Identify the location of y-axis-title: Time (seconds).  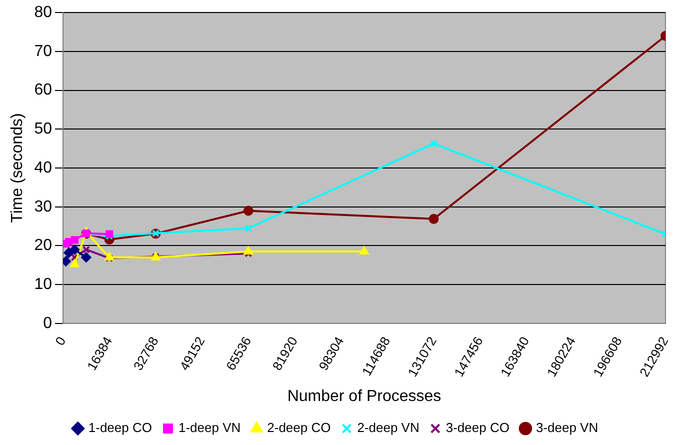
(17, 168).